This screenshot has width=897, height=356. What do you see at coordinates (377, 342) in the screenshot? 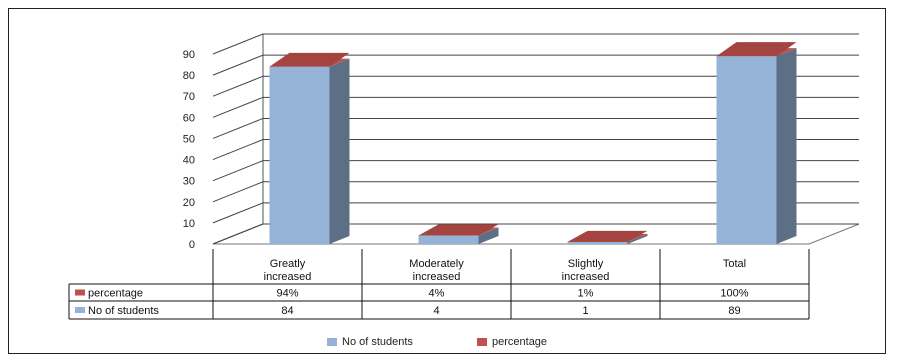
I see `legend-label: No of students` at bounding box center [377, 342].